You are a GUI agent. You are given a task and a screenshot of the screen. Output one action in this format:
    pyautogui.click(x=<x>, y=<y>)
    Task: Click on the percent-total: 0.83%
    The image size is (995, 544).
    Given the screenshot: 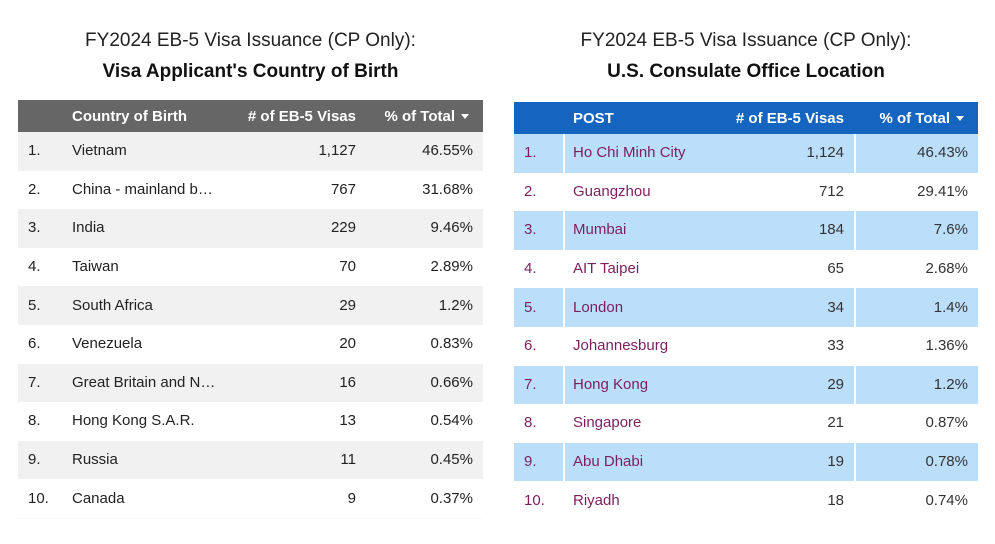 What is the action you would take?
    pyautogui.click(x=451, y=344)
    